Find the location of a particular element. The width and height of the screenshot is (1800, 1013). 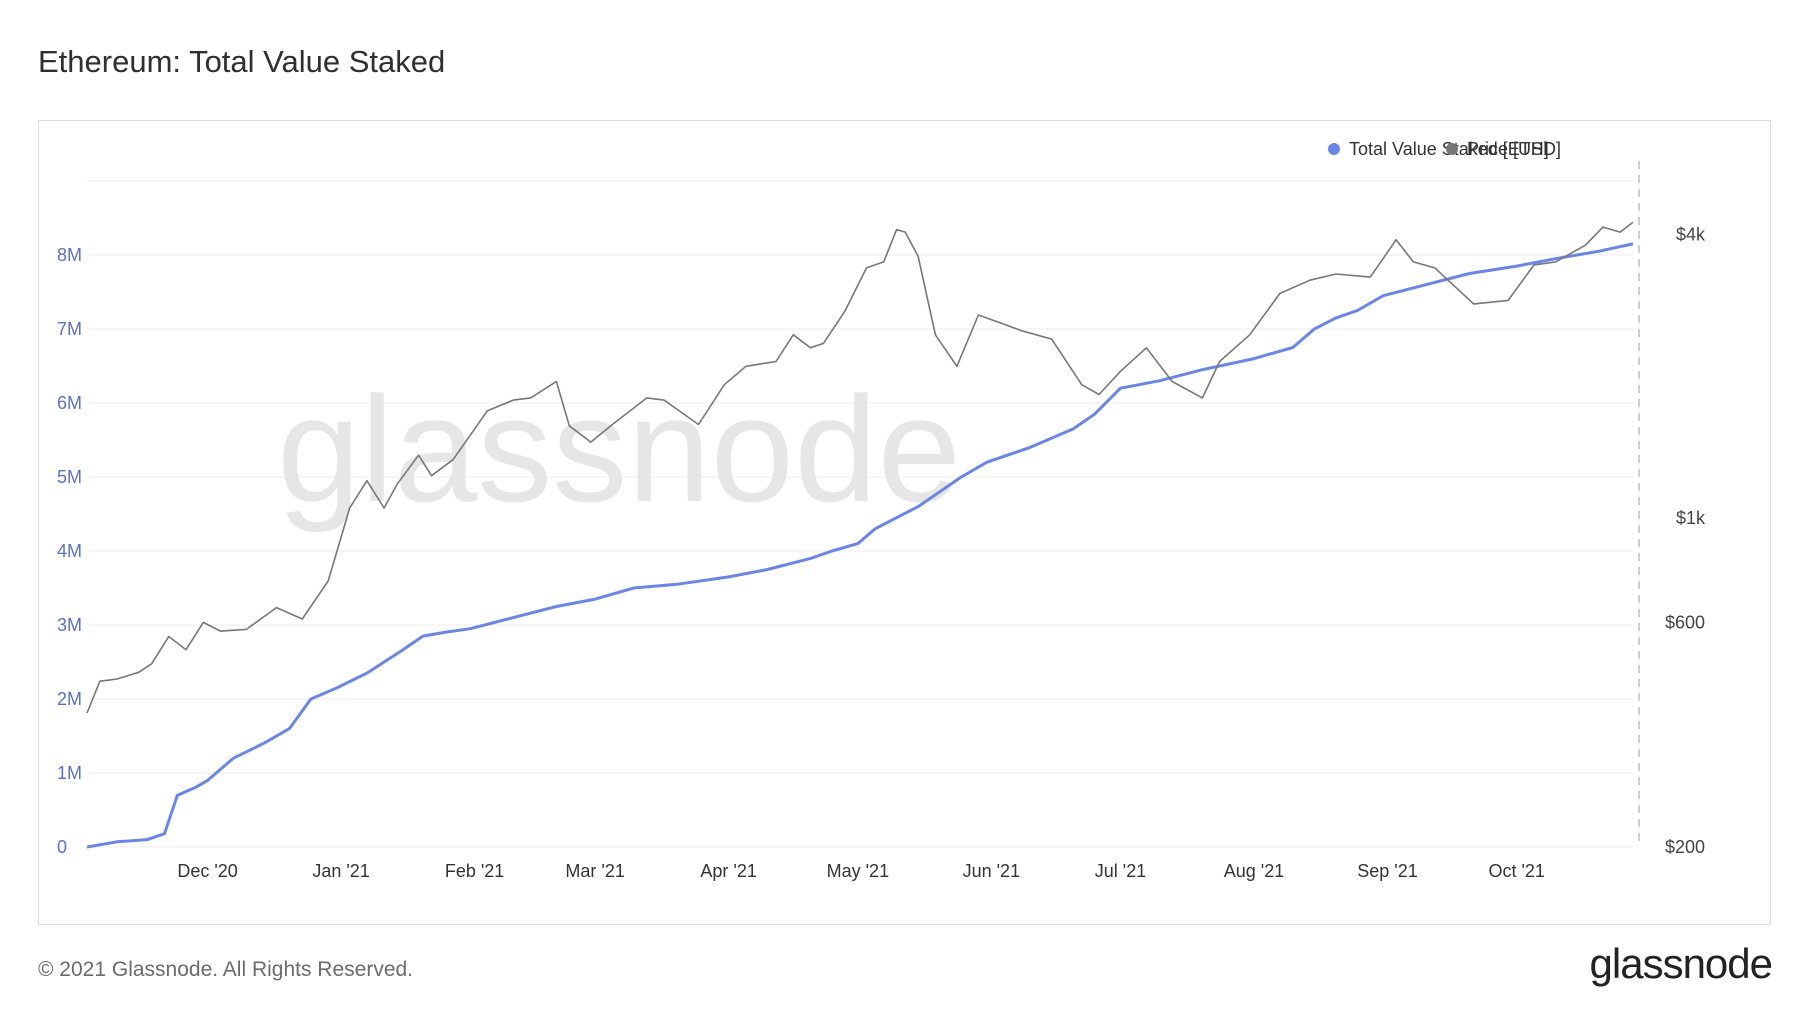

y-right-tick-label: $1k is located at coordinates (1691, 518).